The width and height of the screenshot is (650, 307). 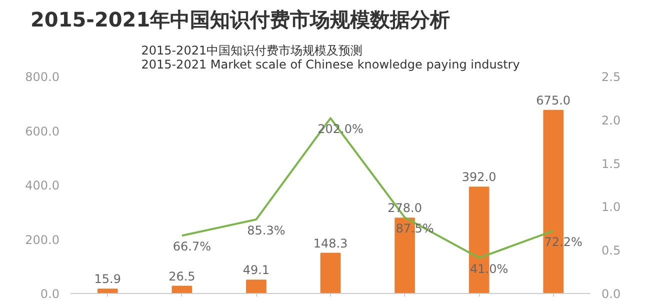 I want to click on y-tick-label: 600.0, so click(x=42, y=131).